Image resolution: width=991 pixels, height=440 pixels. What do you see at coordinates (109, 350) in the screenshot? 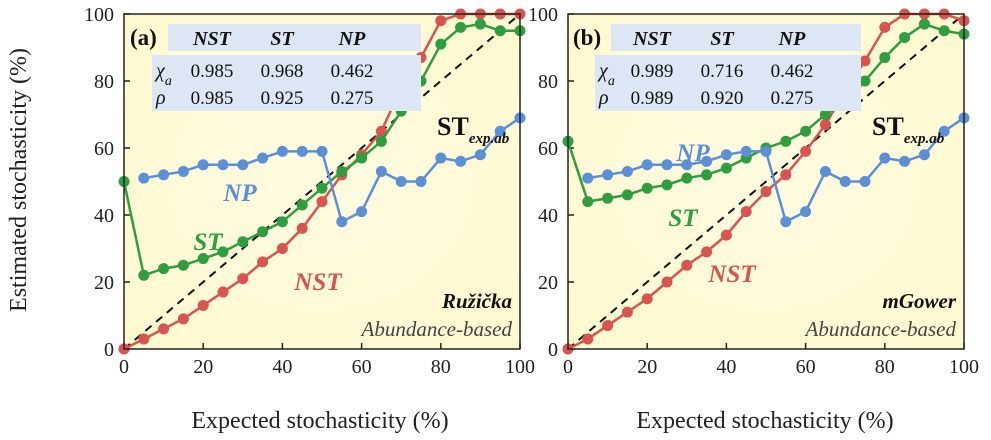
I see `y-tick-label: 0` at bounding box center [109, 350].